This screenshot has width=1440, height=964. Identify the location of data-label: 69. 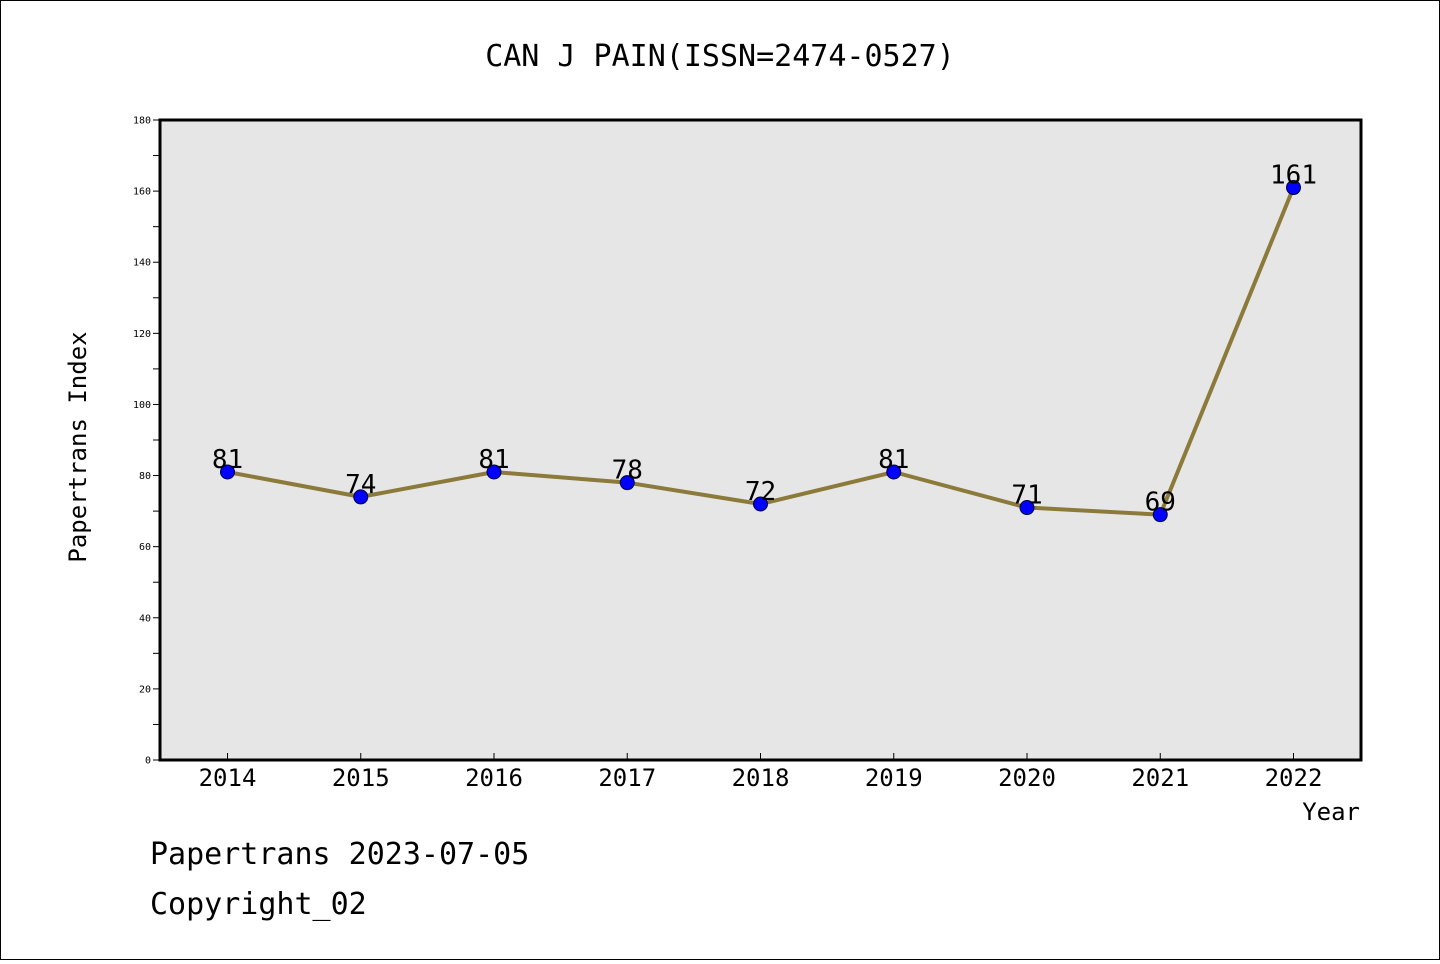
(1160, 503).